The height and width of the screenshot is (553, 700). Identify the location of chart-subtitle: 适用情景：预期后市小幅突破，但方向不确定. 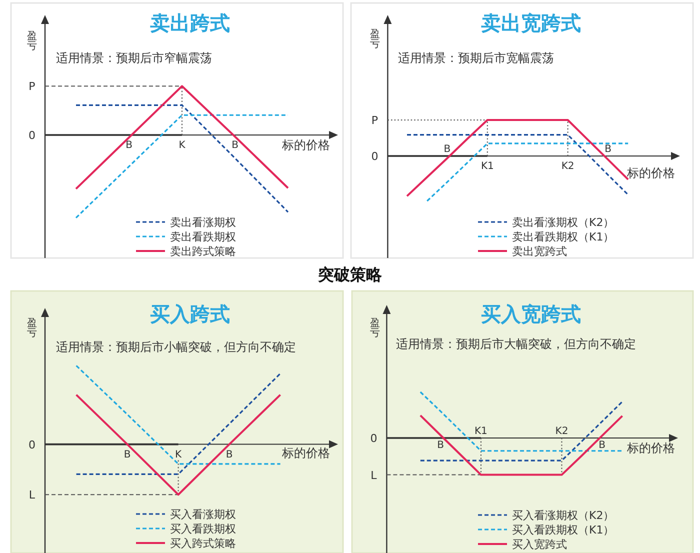
(176, 347).